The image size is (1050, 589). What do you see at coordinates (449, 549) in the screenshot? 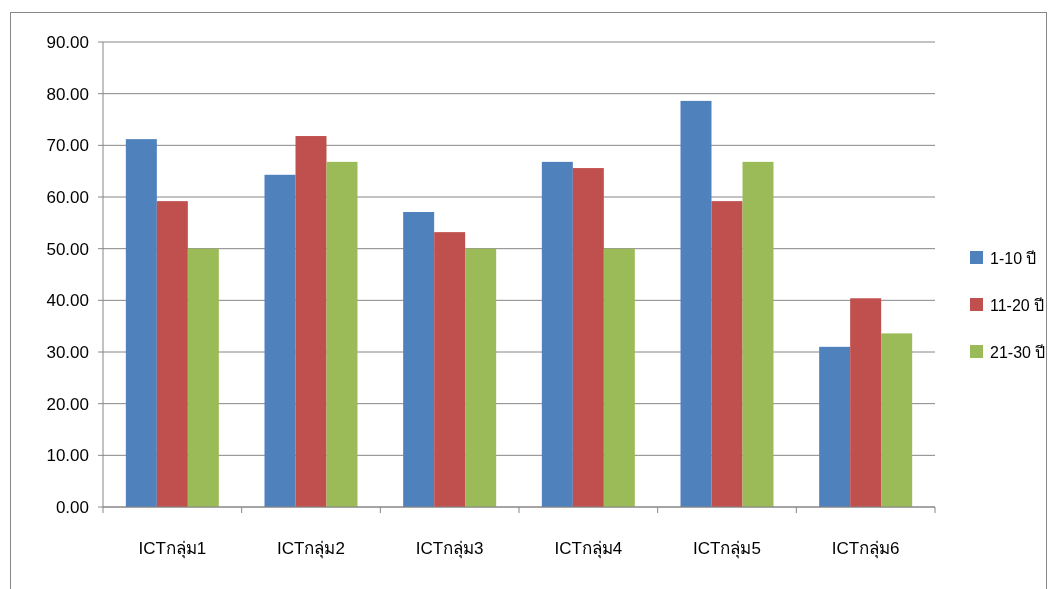
I see `x-tick-label: ICTกลุ่ม3` at bounding box center [449, 549].